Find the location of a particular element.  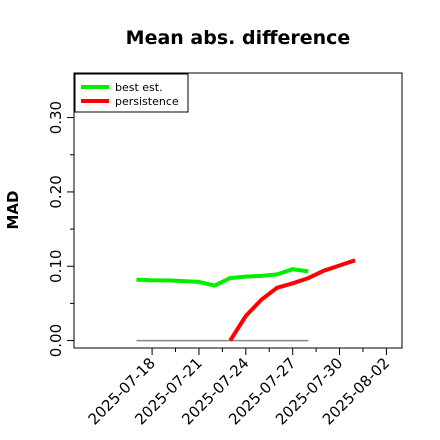

legend-label-best-est: best est. is located at coordinates (139, 87).